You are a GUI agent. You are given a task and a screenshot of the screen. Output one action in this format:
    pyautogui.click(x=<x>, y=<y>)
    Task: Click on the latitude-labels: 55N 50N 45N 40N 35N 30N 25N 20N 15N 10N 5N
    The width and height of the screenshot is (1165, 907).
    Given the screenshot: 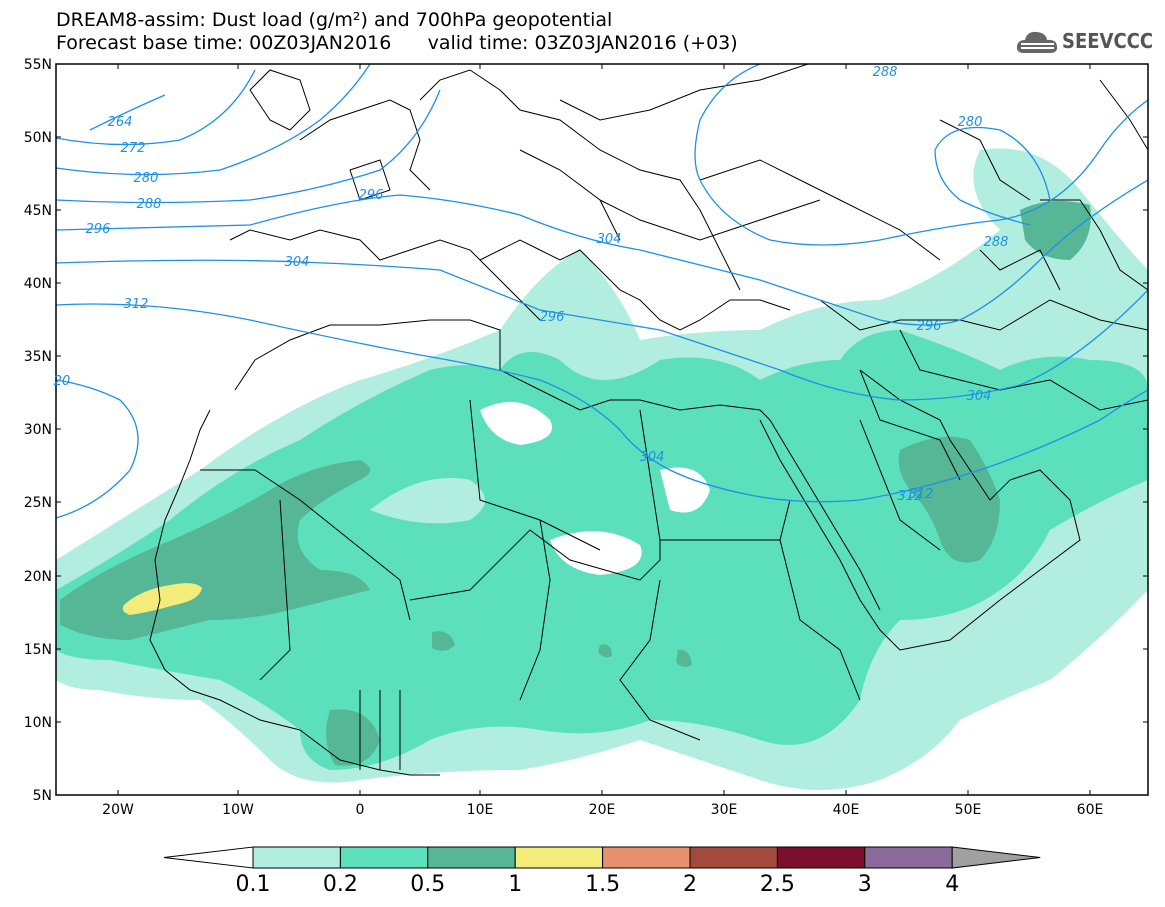 What is the action you would take?
    pyautogui.click(x=38, y=430)
    